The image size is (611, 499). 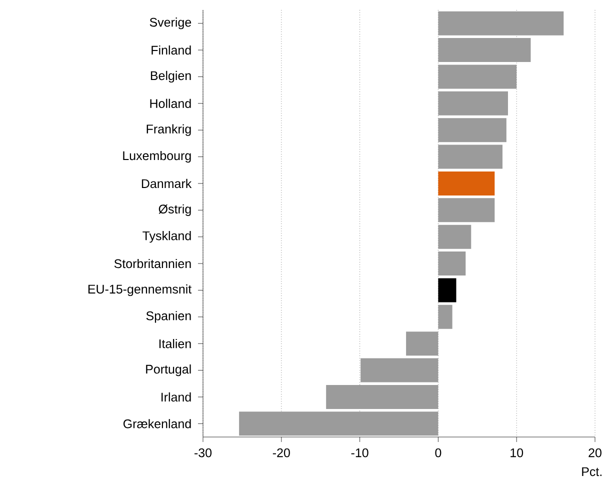 What do you see at coordinates (203, 453) in the screenshot?
I see `x-tick-label: -30` at bounding box center [203, 453].